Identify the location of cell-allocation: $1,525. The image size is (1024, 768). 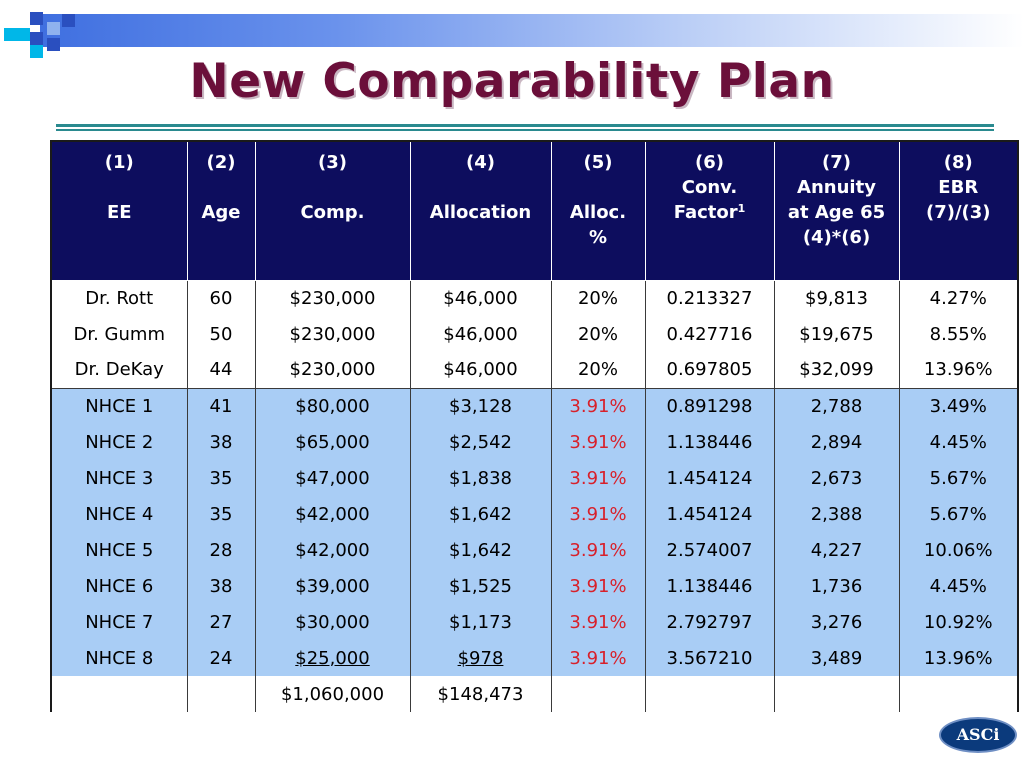
(480, 586).